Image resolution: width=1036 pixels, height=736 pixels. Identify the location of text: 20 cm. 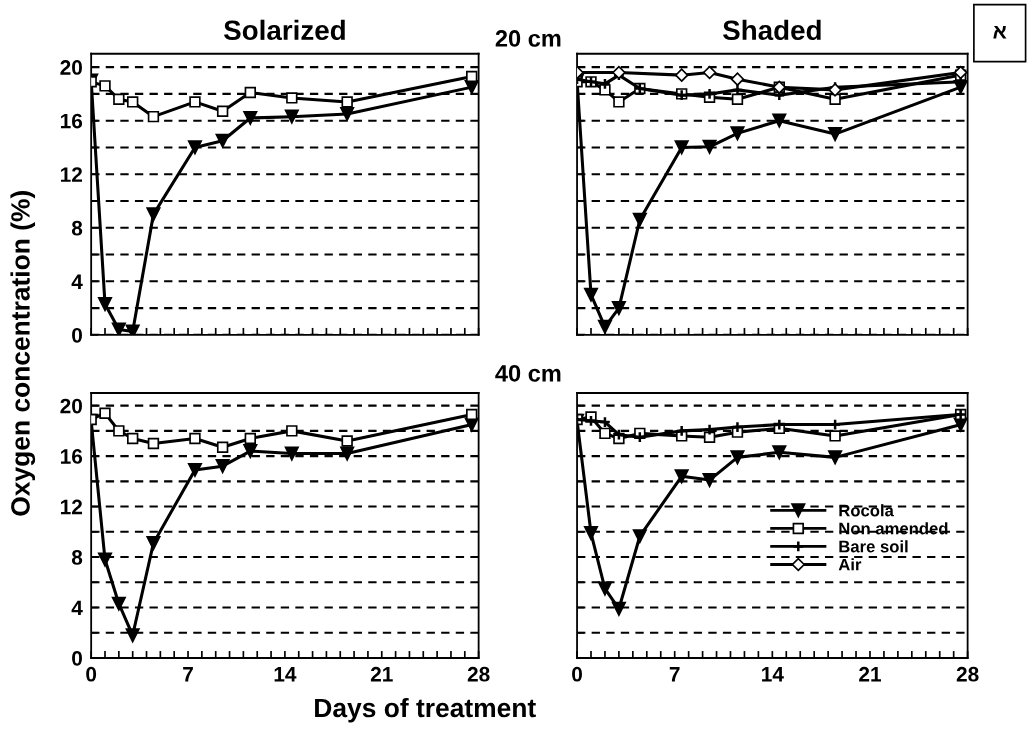
(528, 38).